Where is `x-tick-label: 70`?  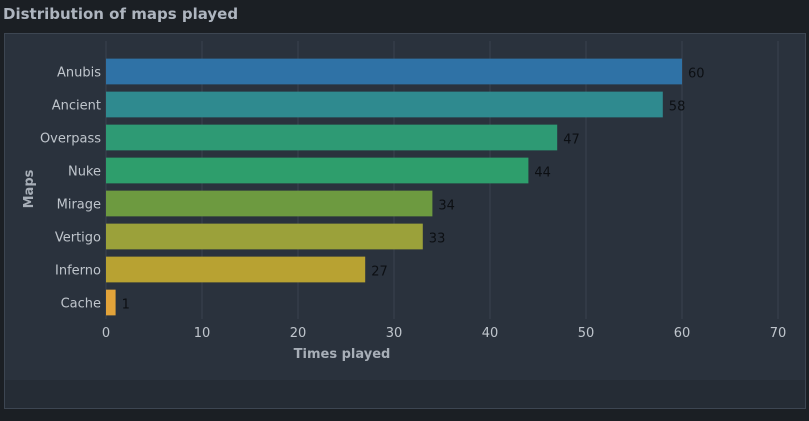 x-tick-label: 70 is located at coordinates (778, 333).